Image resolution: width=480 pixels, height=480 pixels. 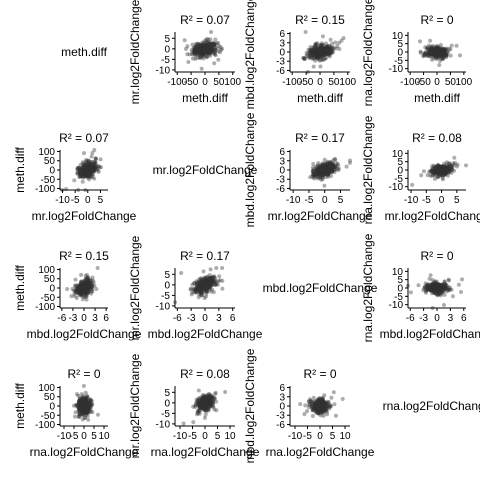 What do you see at coordinates (104, 436) in the screenshot?
I see `x-tick-label: 10` at bounding box center [104, 436].